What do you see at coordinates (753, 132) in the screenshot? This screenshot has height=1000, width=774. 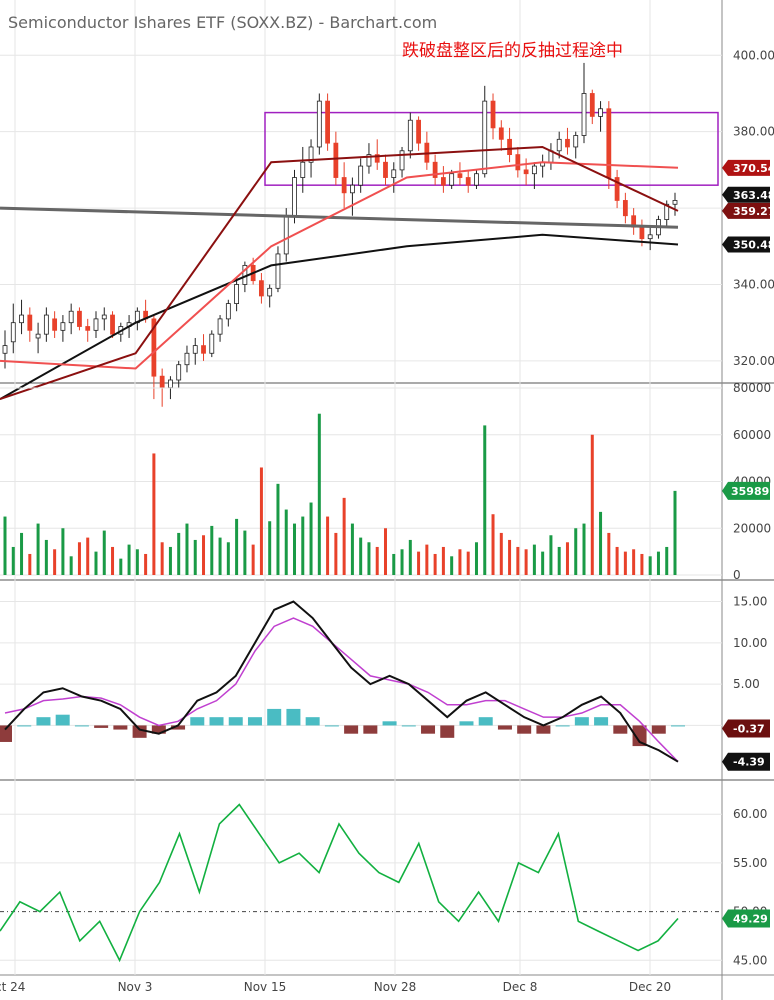 I see `price-axis-tick-label: 380.00` at bounding box center [753, 132].